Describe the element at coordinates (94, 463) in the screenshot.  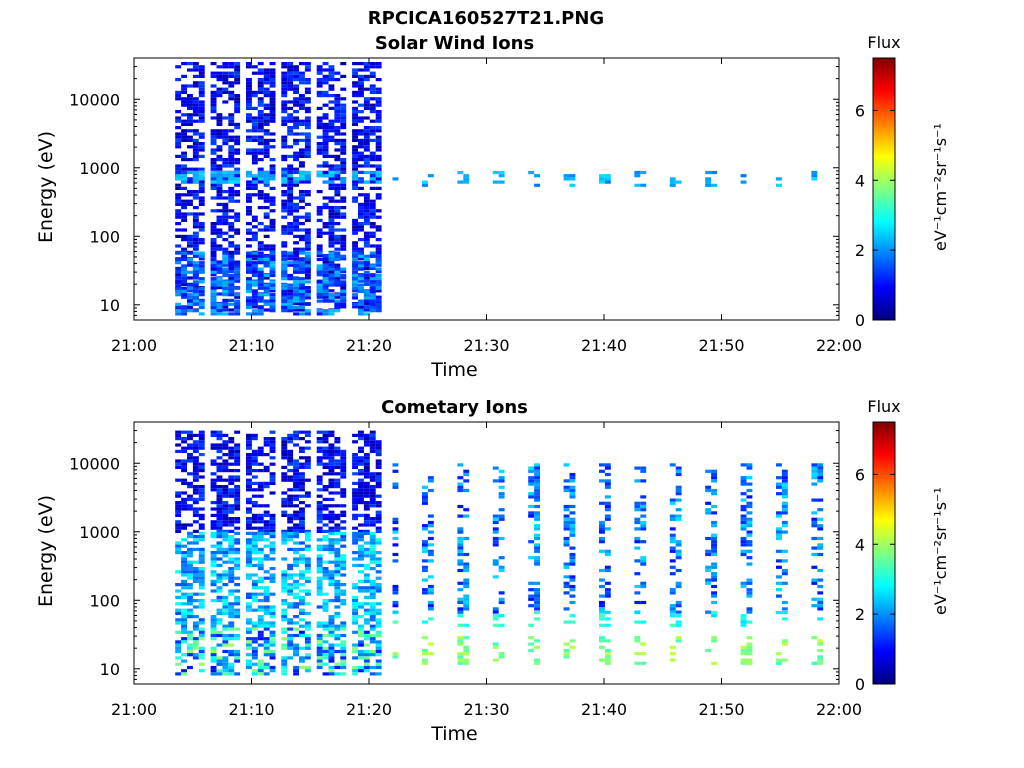
I see `y-tick-label: 10000` at that location.